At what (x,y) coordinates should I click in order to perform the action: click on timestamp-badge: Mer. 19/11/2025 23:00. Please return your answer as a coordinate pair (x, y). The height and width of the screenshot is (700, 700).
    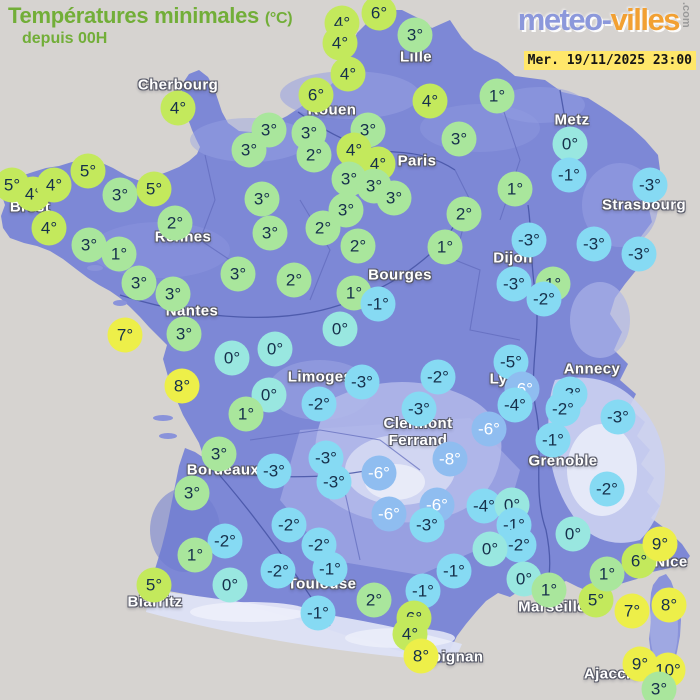
    Looking at the image, I should click on (609, 60).